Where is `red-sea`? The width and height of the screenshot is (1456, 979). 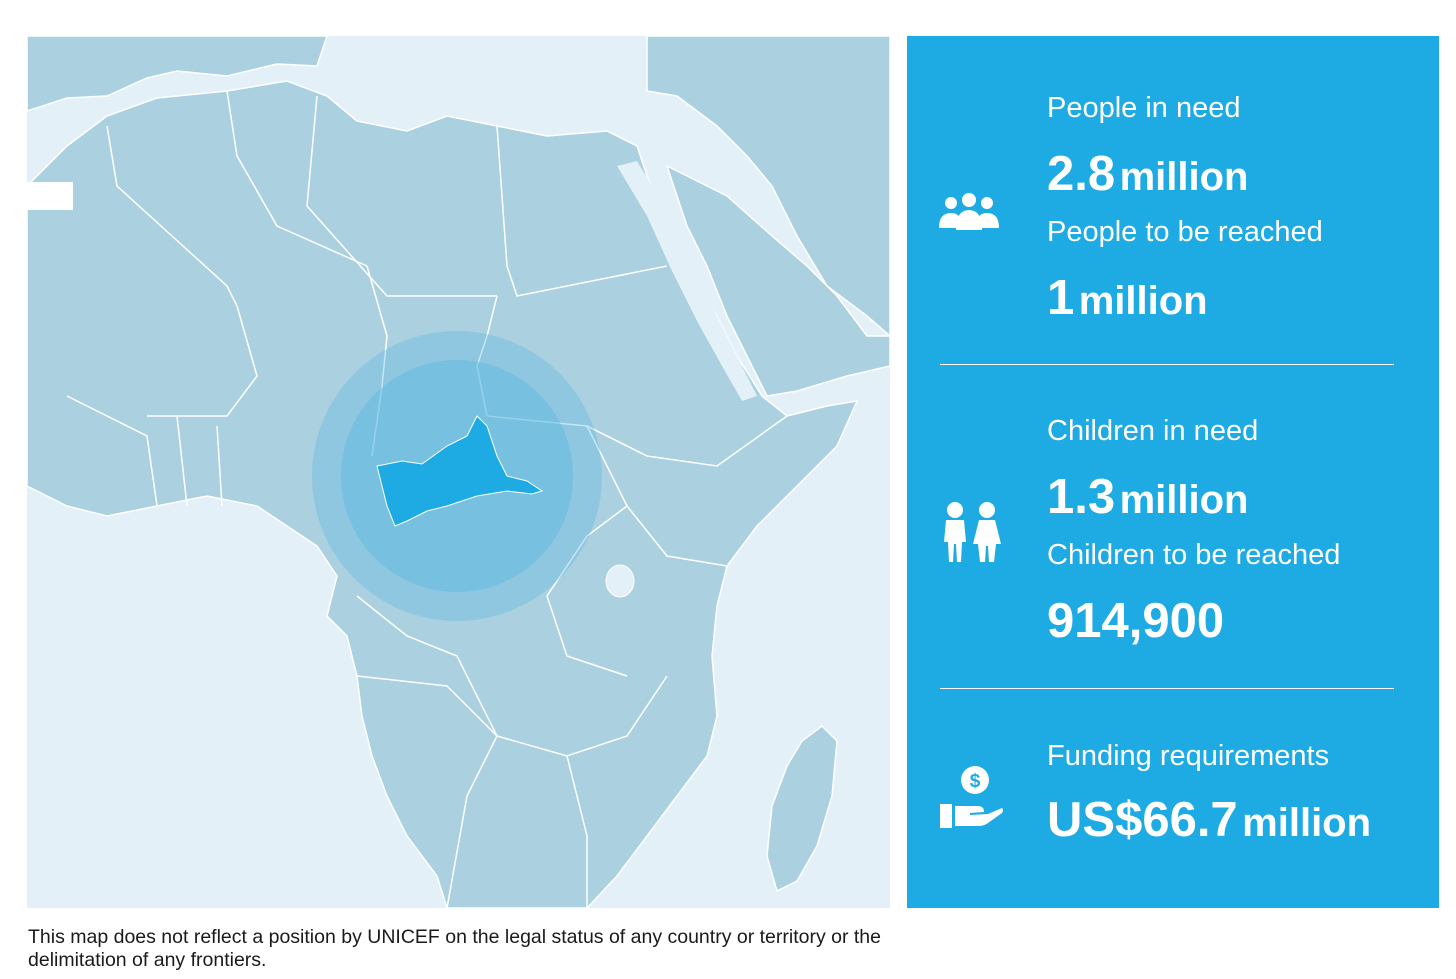
red-sea is located at coordinates (687, 281).